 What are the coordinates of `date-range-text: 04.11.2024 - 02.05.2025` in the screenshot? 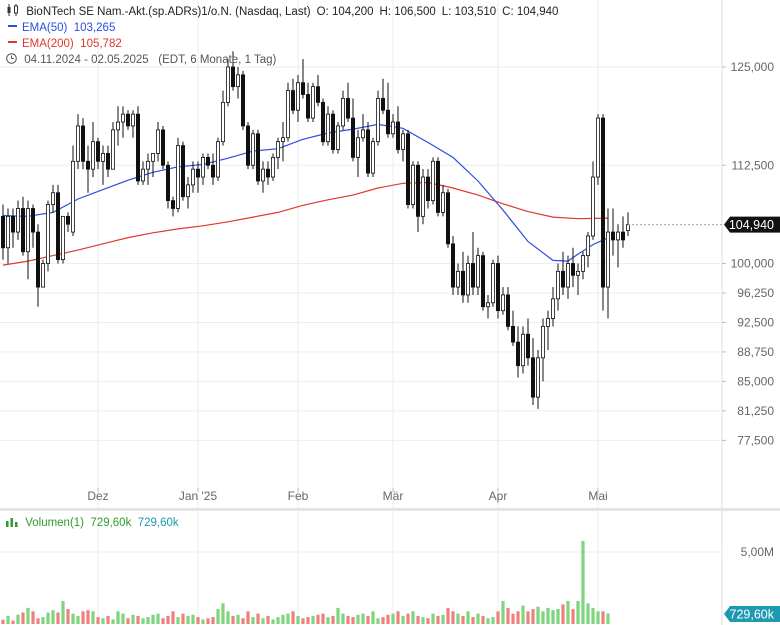 It's located at (86, 60).